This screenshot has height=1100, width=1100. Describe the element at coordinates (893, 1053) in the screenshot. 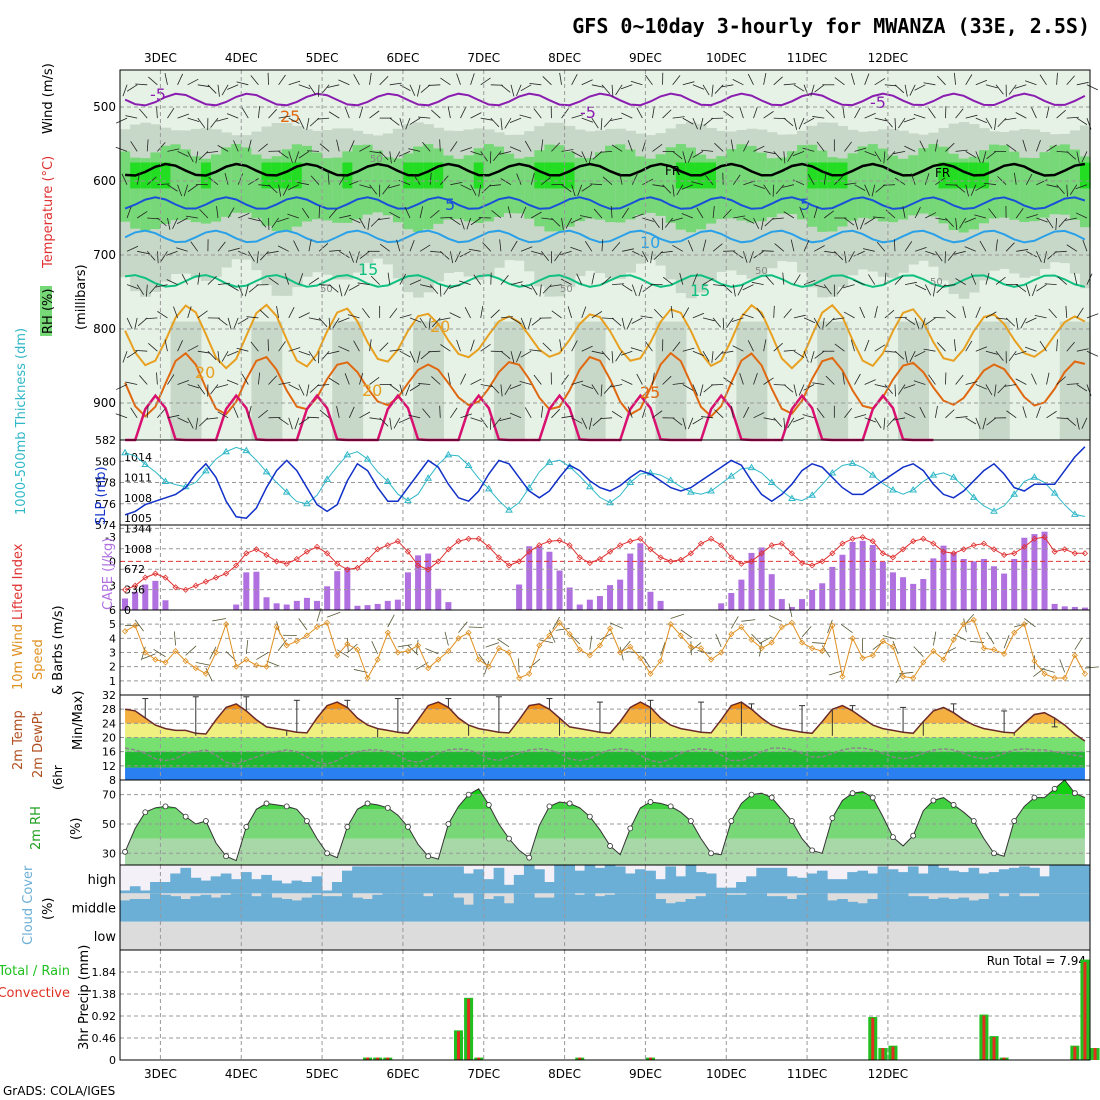

I see `precip-convective-bar` at that location.